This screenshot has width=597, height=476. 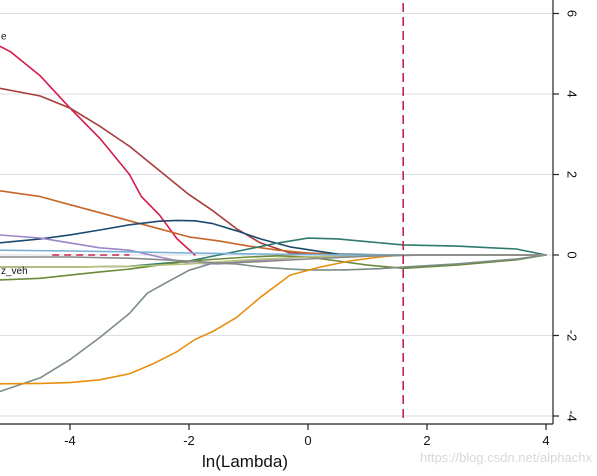 What do you see at coordinates (572, 336) in the screenshot?
I see `y-tick-label: -2` at bounding box center [572, 336].